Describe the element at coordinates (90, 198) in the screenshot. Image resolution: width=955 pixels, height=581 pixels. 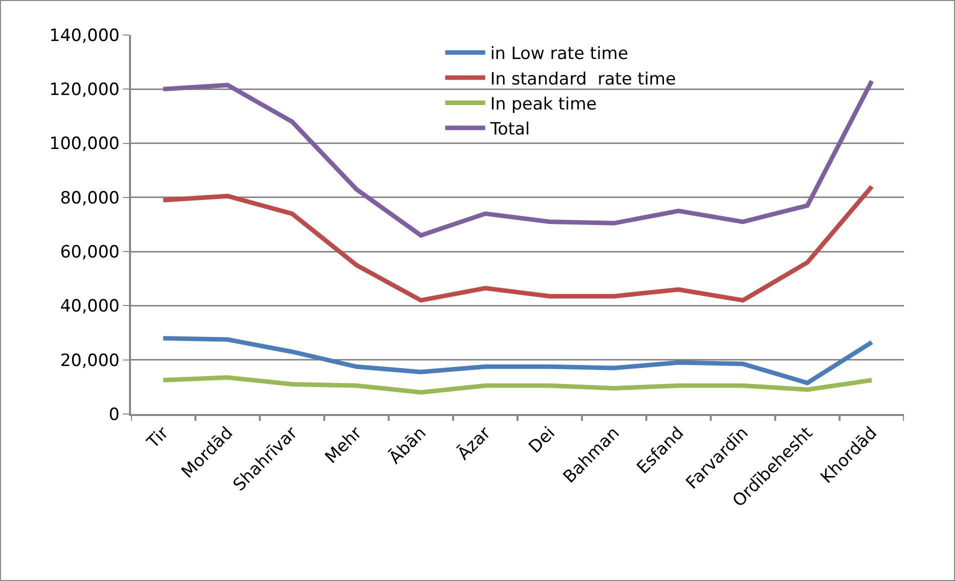
I see `y-tick-label: 80,000` at that location.